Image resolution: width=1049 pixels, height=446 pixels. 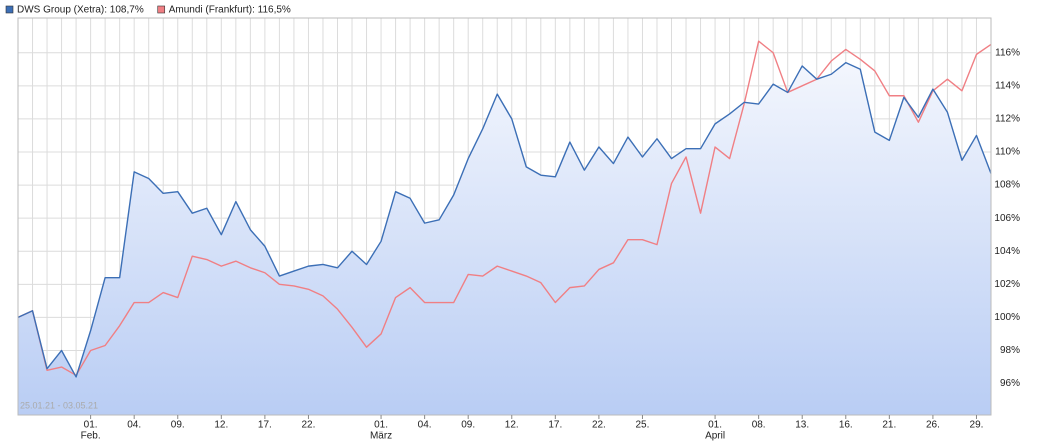 What do you see at coordinates (715, 436) in the screenshot?
I see `x-month-label: April` at bounding box center [715, 436].